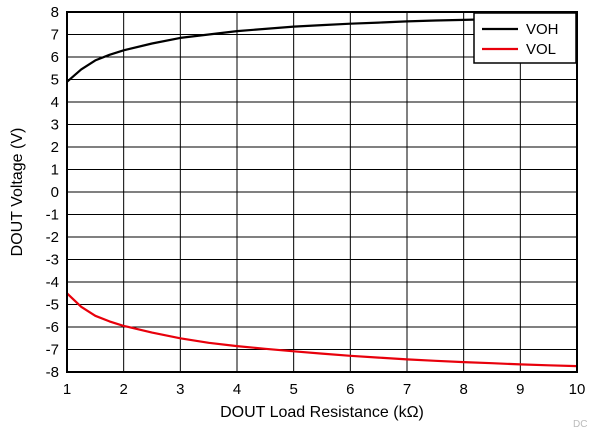  Describe the element at coordinates (52, 237) in the screenshot. I see `y-tick-label: -2` at that location.